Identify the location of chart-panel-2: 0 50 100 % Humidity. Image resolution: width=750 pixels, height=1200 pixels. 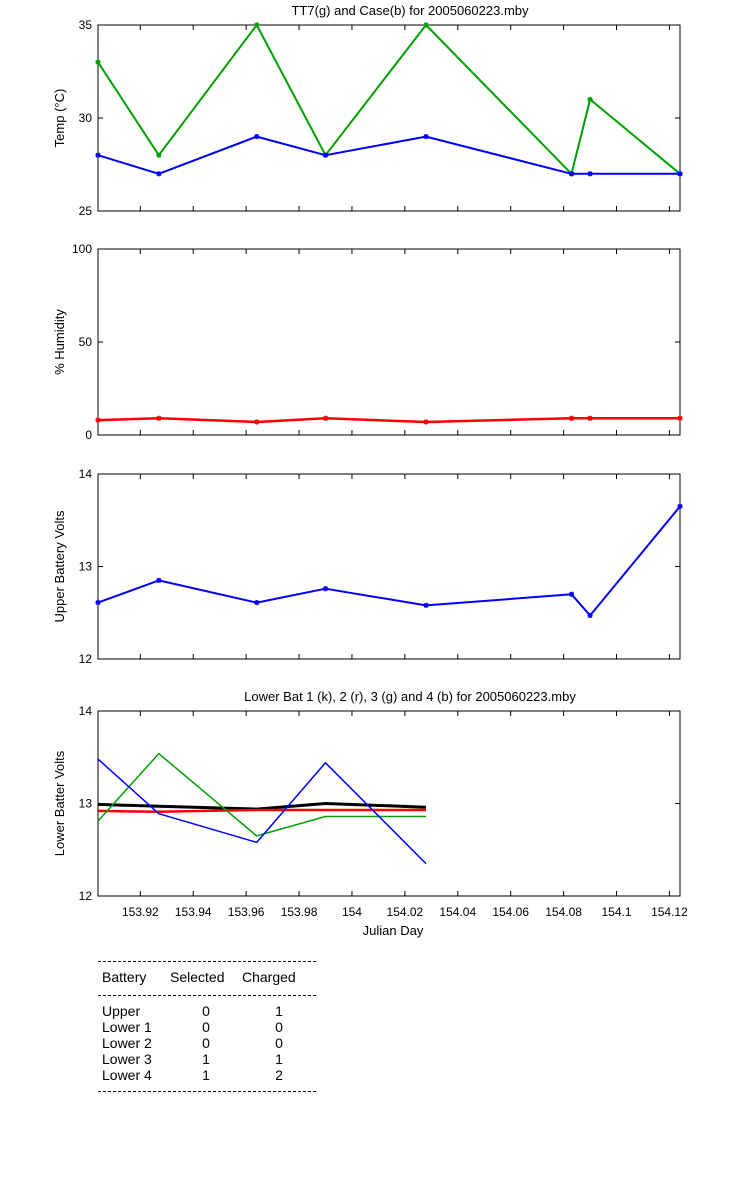
(367, 342).